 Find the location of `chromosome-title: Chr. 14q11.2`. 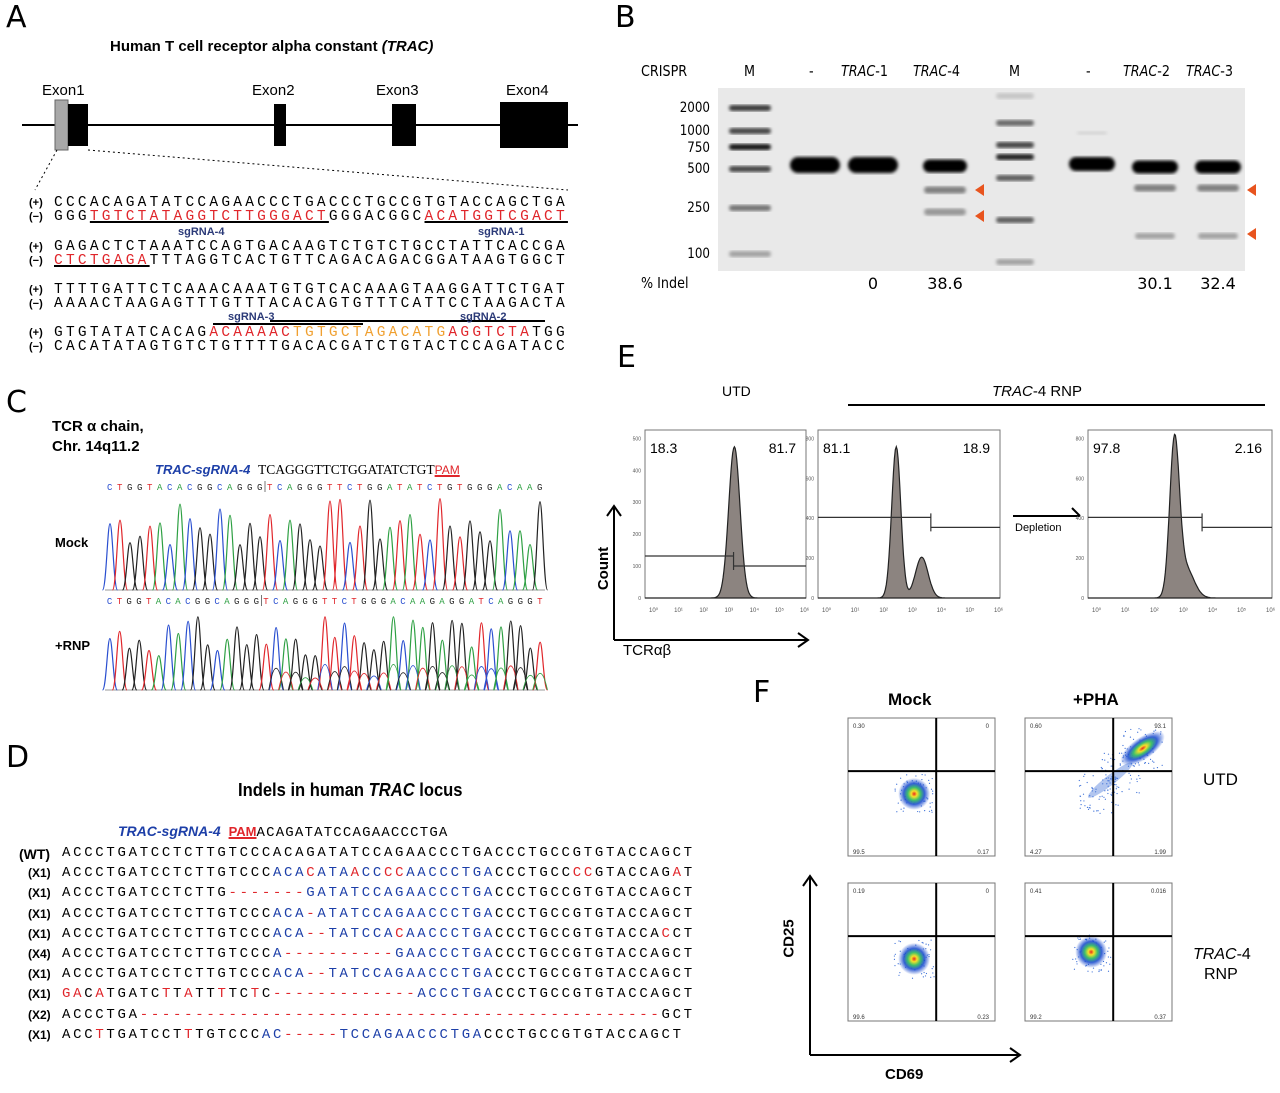

chromosome-title: Chr. 14q11.2 is located at coordinates (96, 446).